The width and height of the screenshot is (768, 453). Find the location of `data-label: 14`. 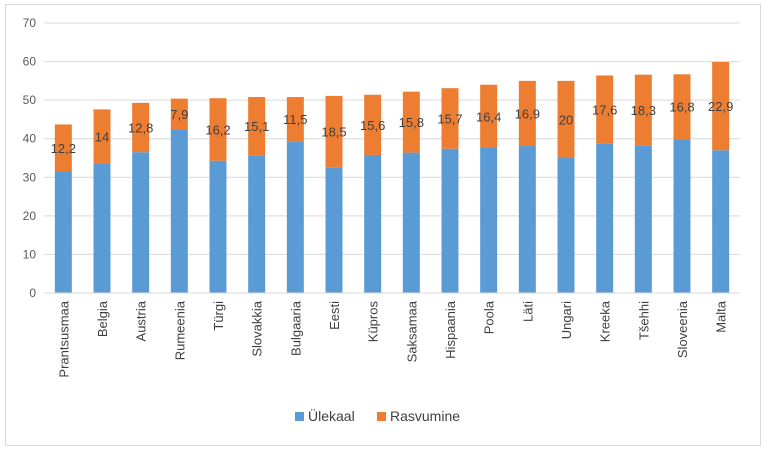

data-label: 14 is located at coordinates (102, 136).